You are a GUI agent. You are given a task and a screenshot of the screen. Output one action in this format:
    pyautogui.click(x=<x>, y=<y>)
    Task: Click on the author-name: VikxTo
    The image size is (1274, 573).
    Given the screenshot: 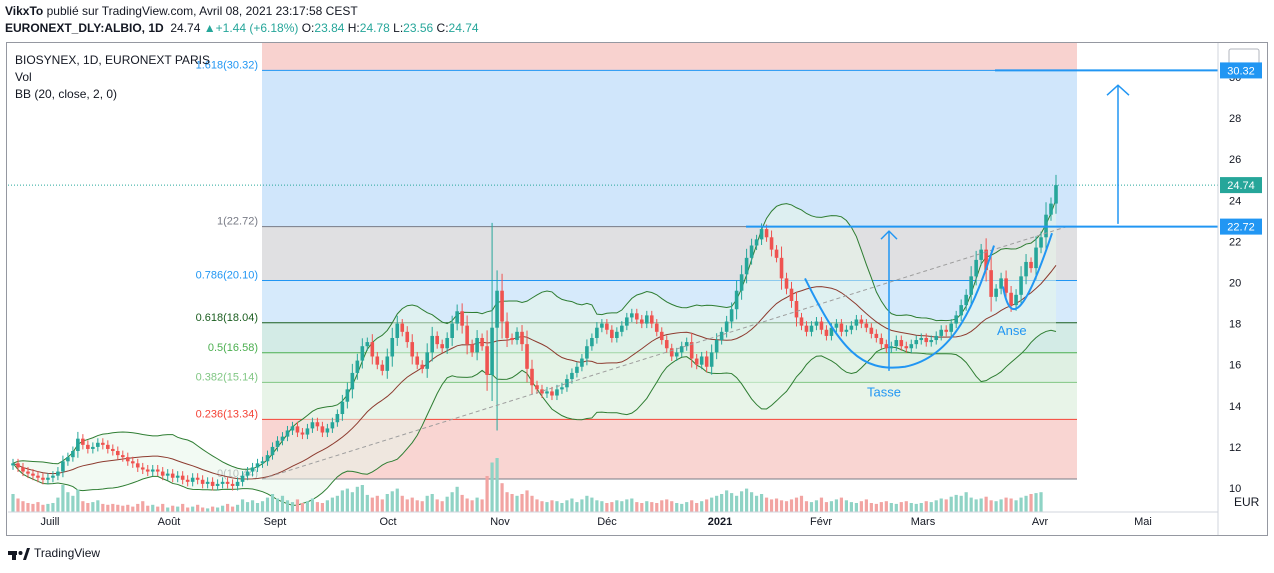 What is the action you would take?
    pyautogui.click(x=24, y=11)
    